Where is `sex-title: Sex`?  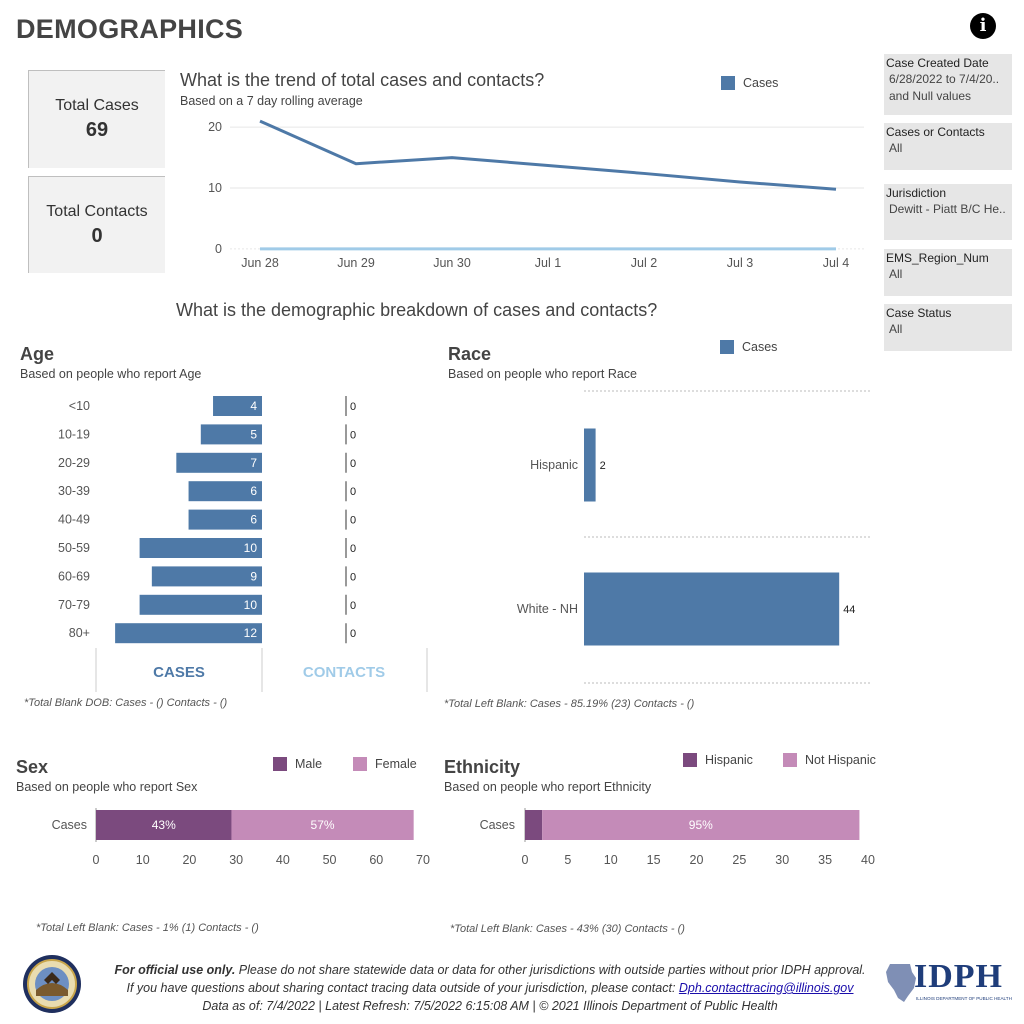 sex-title: Sex is located at coordinates (32, 767).